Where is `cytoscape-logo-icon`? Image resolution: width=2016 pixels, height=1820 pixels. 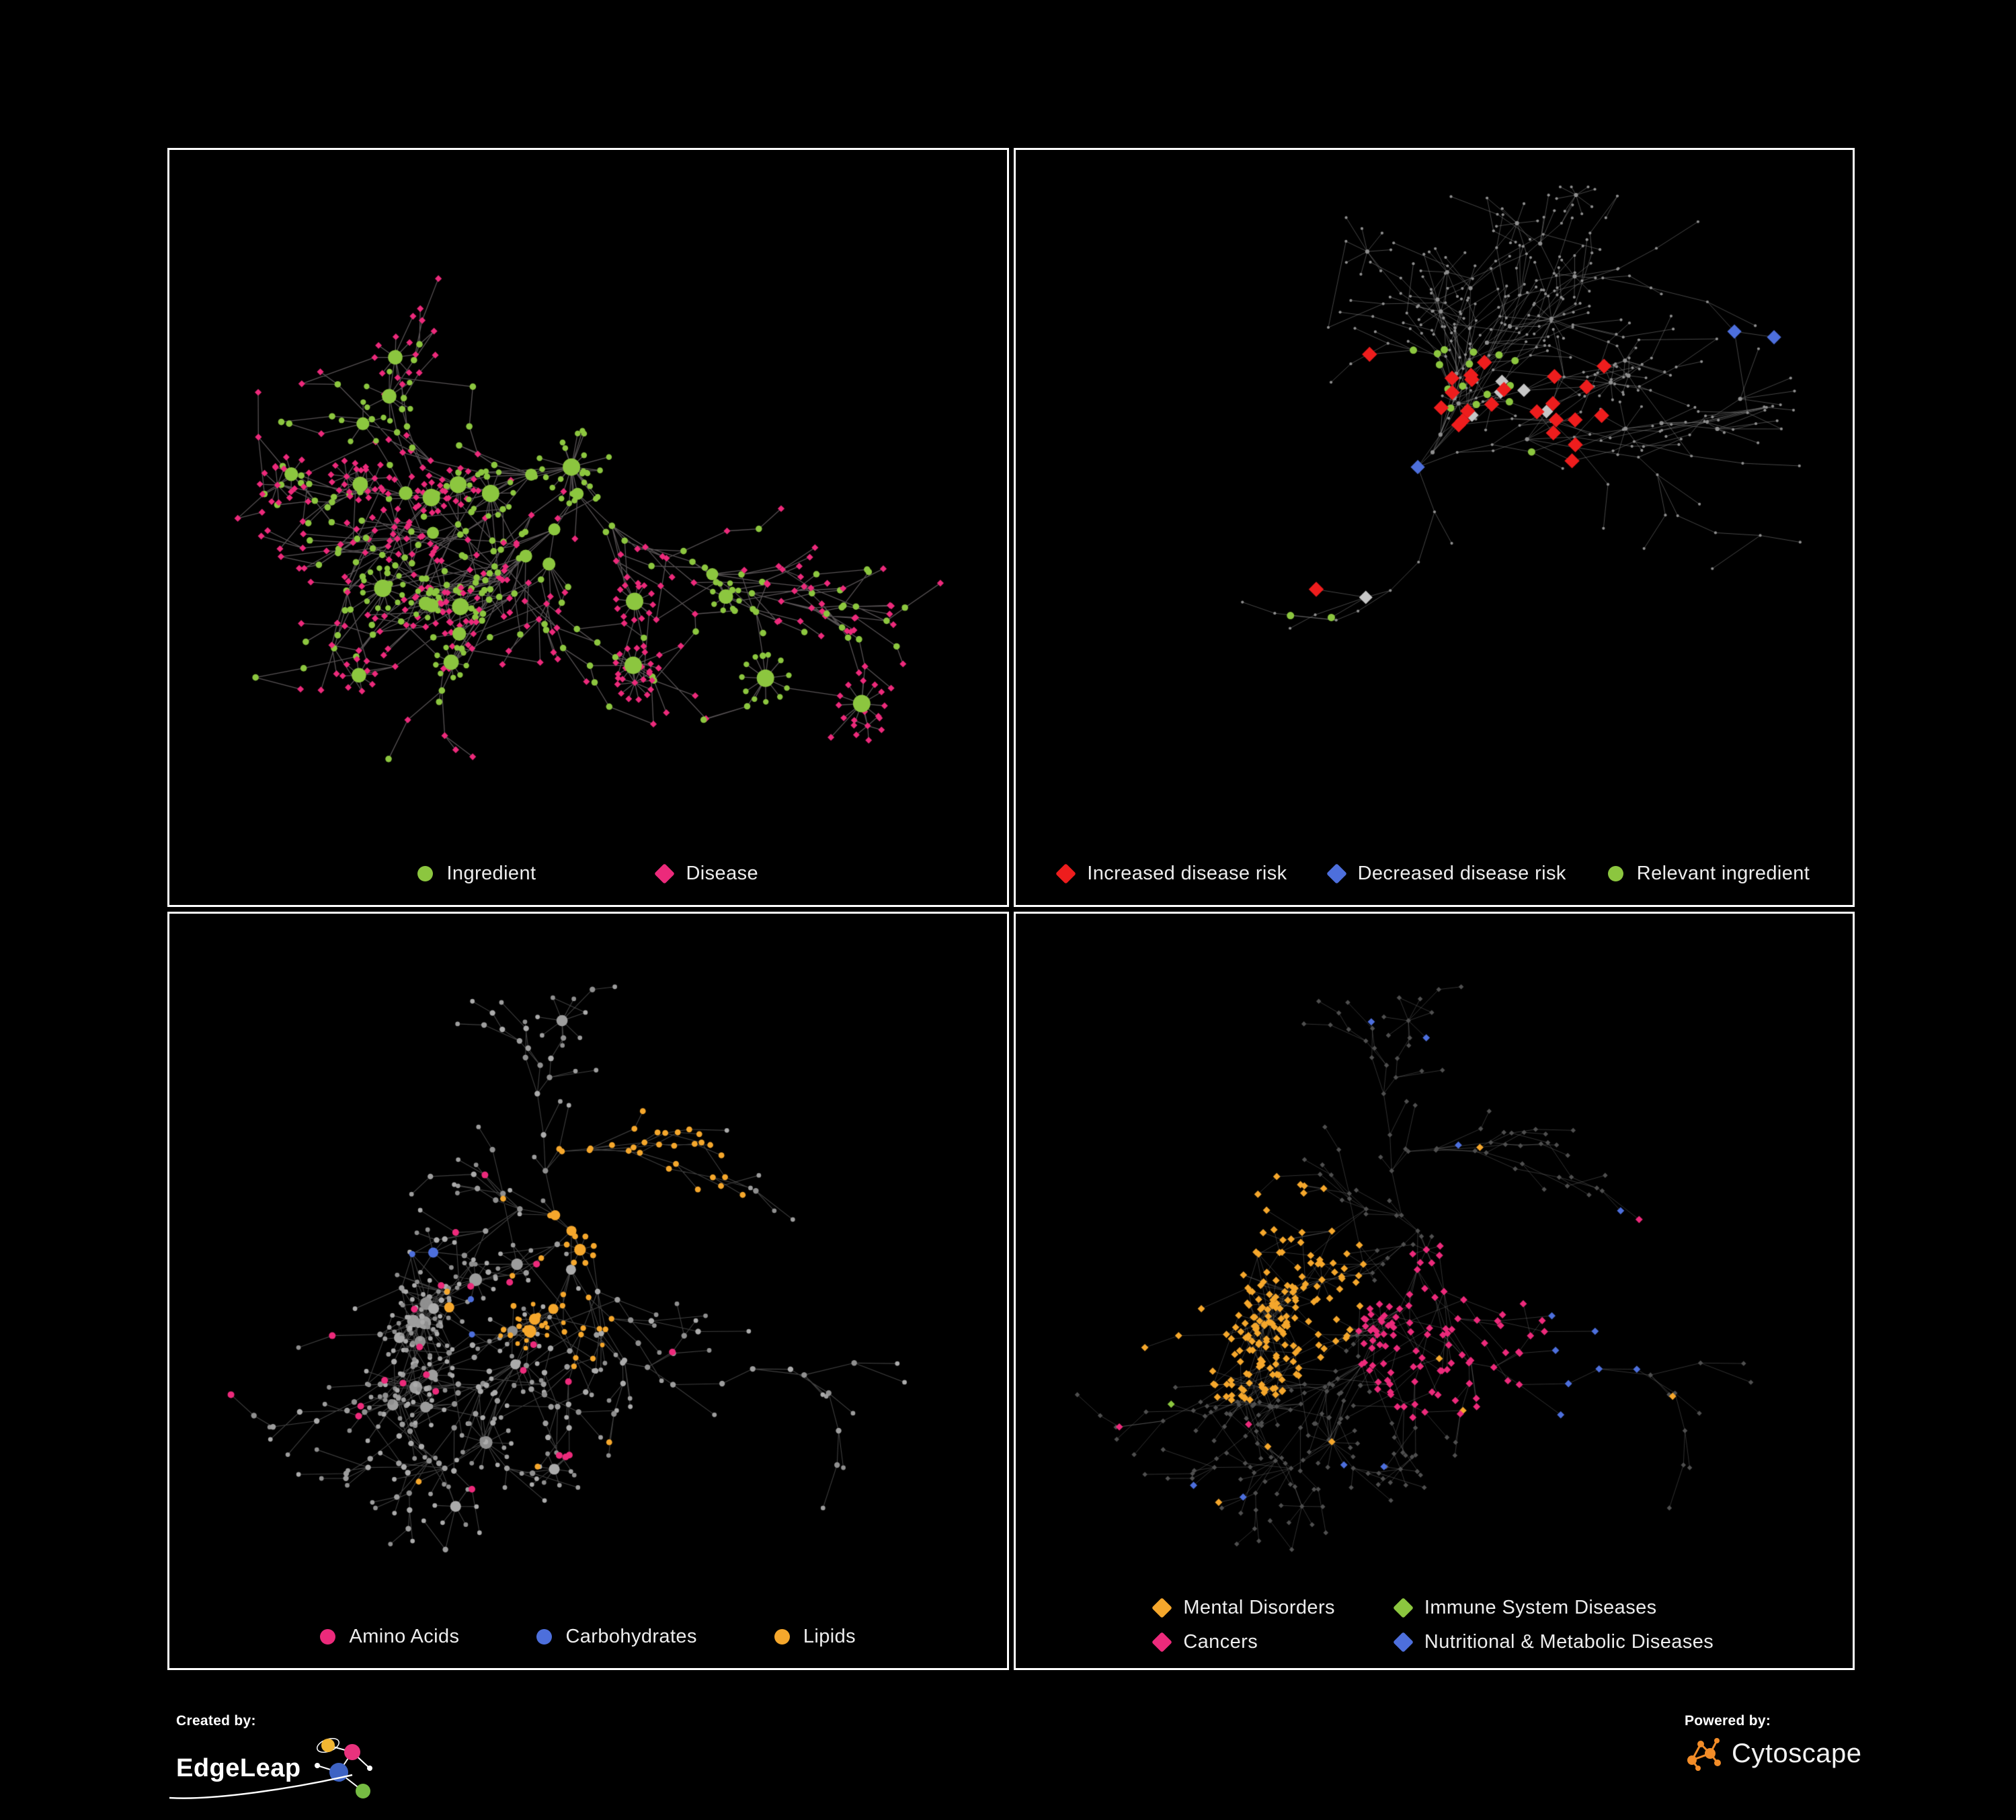
cytoscape-logo-icon is located at coordinates (1704, 1754).